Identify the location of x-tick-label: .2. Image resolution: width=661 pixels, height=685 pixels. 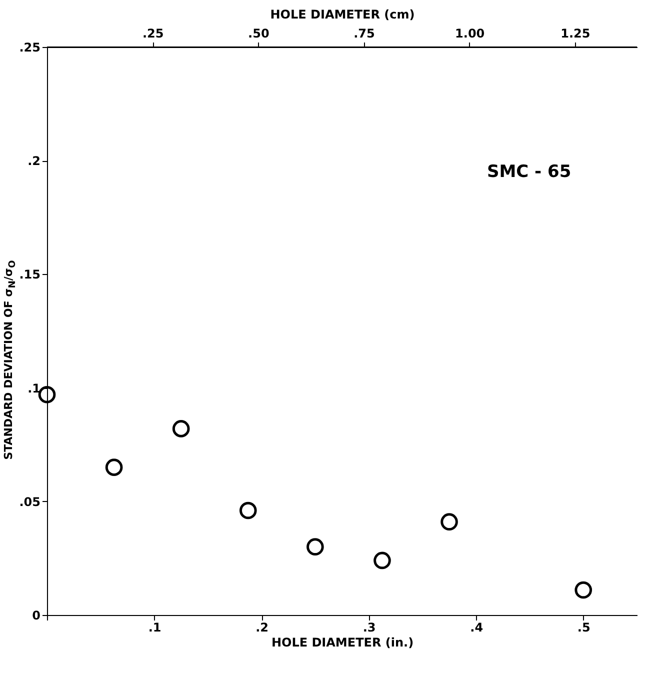
(262, 627).